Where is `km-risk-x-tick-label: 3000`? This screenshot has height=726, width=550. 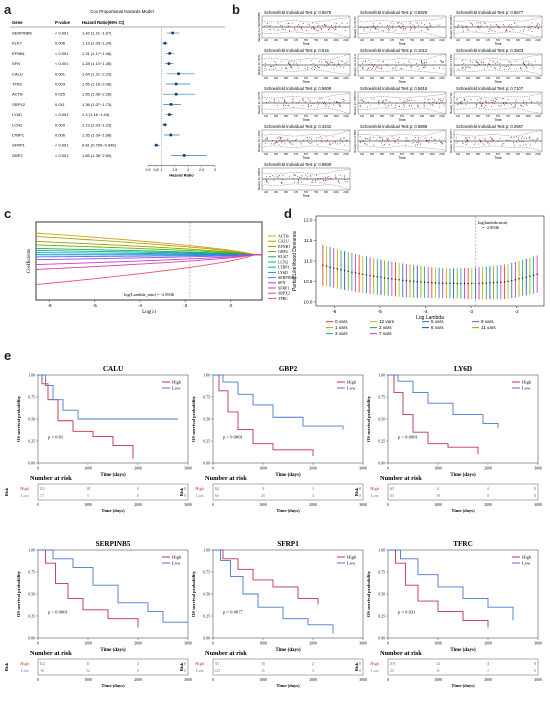
km-risk-x-tick-label: 3000 is located at coordinates (363, 680).